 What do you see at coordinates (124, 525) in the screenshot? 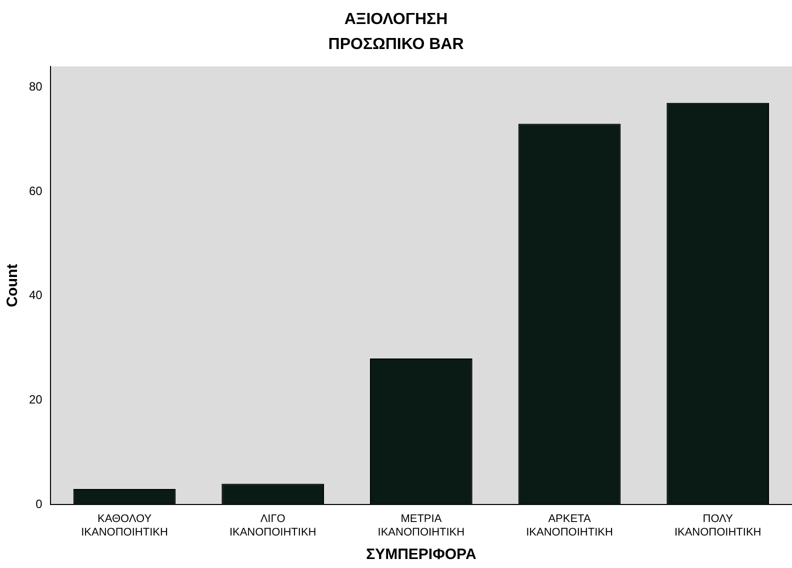
I see `x-tick-label: ΚΑΘΟΛΟΥ ΙΚΑΝΟΠΟΙΗΤΙΚΗ` at bounding box center [124, 525].